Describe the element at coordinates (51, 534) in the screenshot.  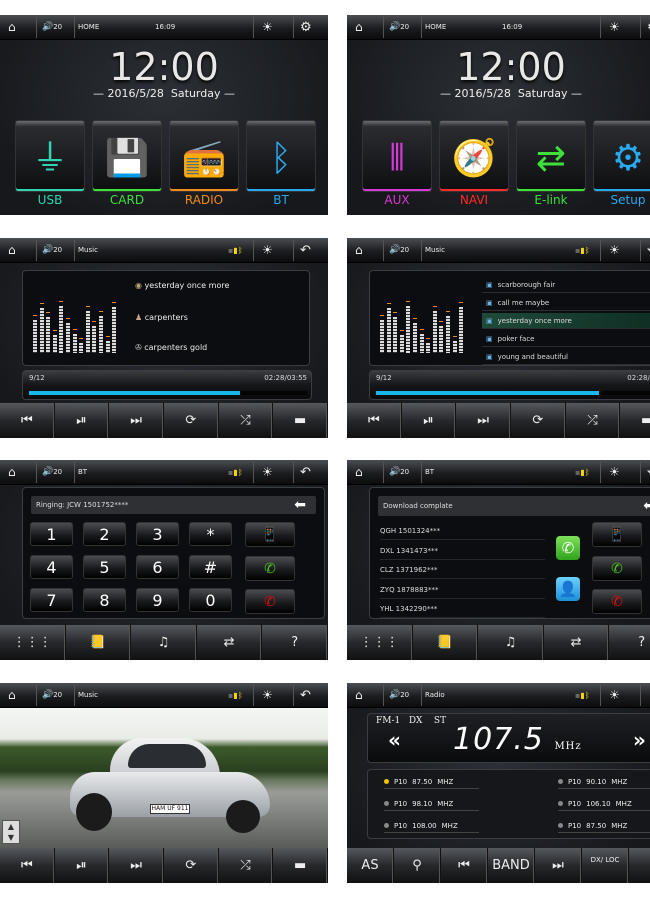
I see `key-1: 1` at that location.